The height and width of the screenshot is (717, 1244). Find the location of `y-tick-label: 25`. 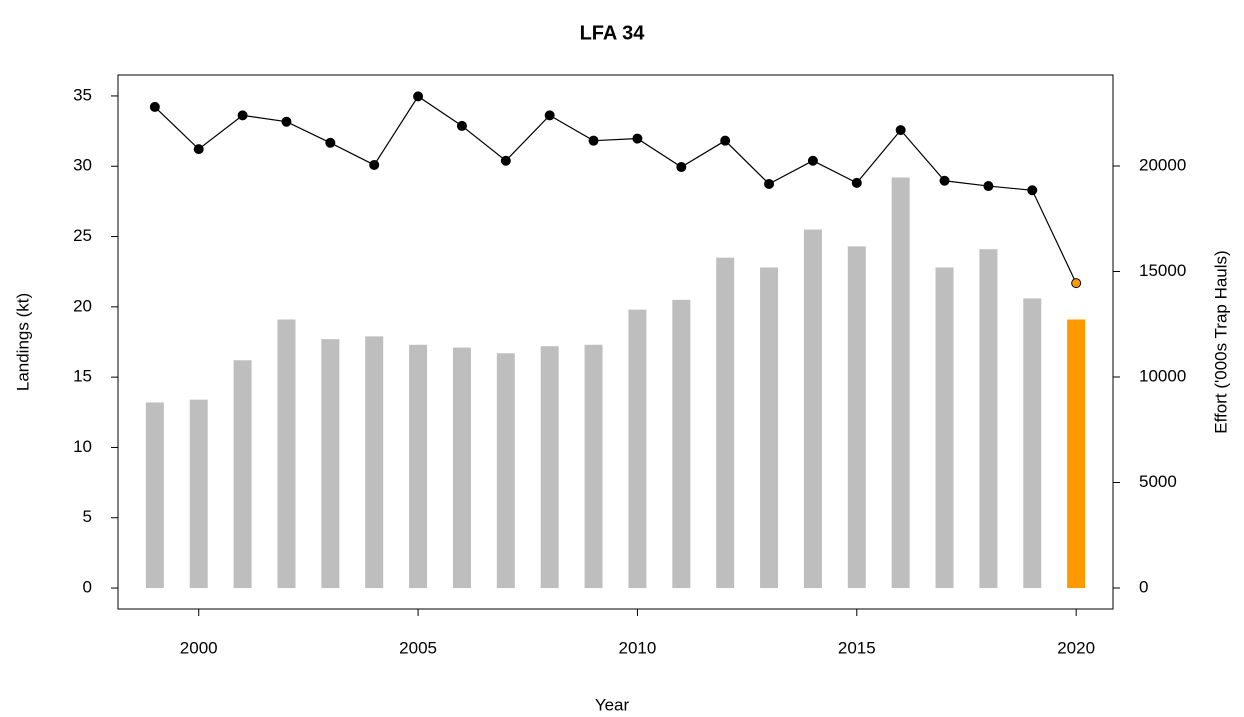

y-tick-label: 25 is located at coordinates (82, 235).